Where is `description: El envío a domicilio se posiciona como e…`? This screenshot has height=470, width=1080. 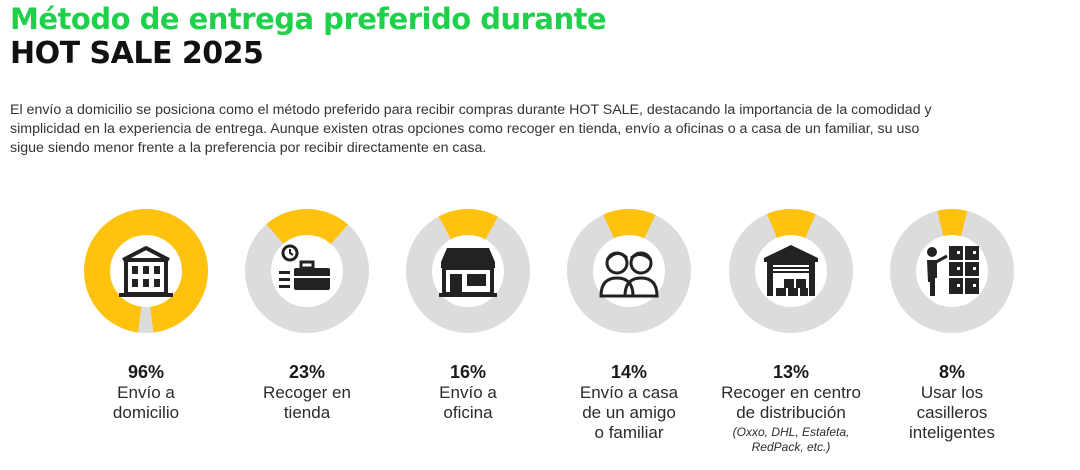 description: El envío a domicilio se posiciona como e… is located at coordinates (544, 129).